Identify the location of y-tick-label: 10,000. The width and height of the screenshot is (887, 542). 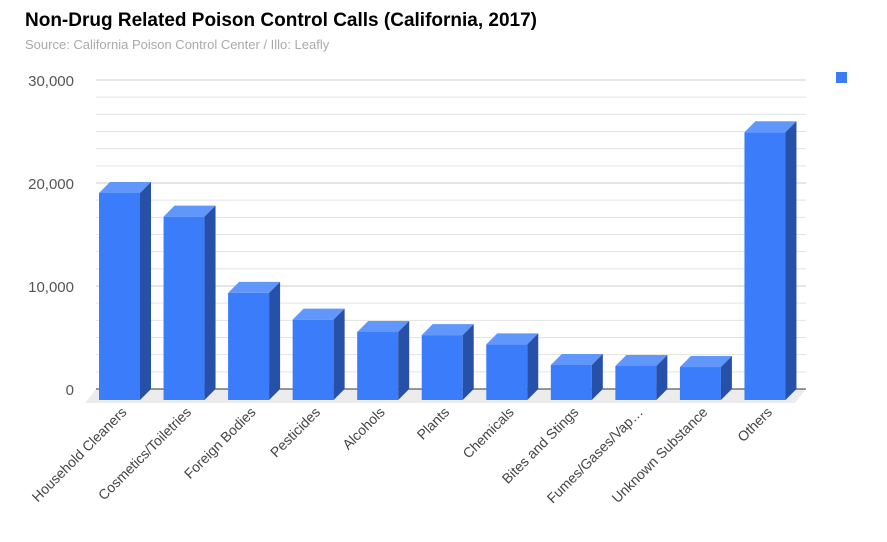
(51, 287).